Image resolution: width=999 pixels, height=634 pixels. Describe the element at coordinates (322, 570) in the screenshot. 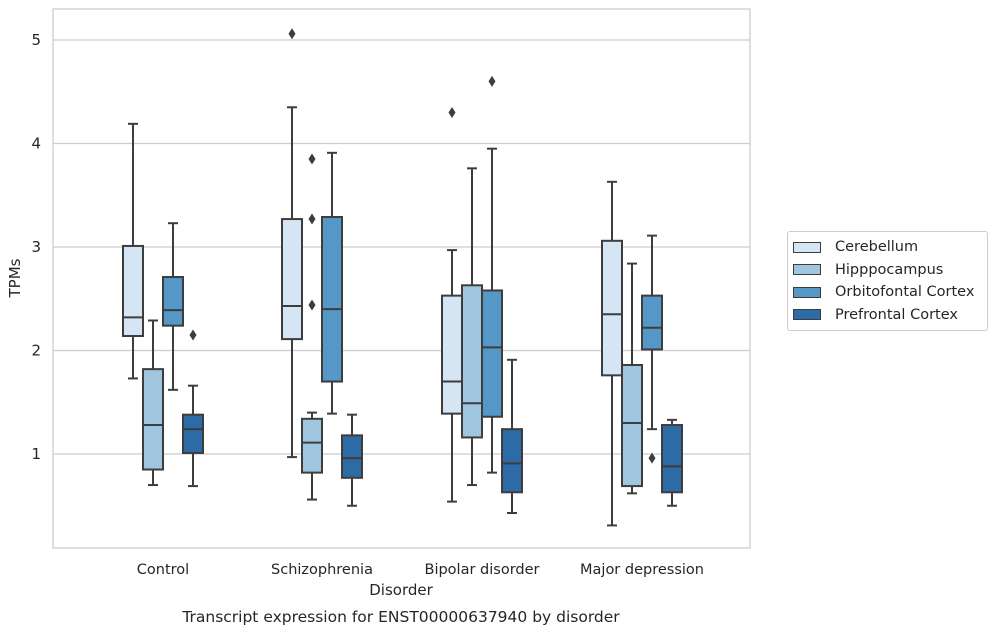

I see `x-tick-label: Schizophrenia` at that location.